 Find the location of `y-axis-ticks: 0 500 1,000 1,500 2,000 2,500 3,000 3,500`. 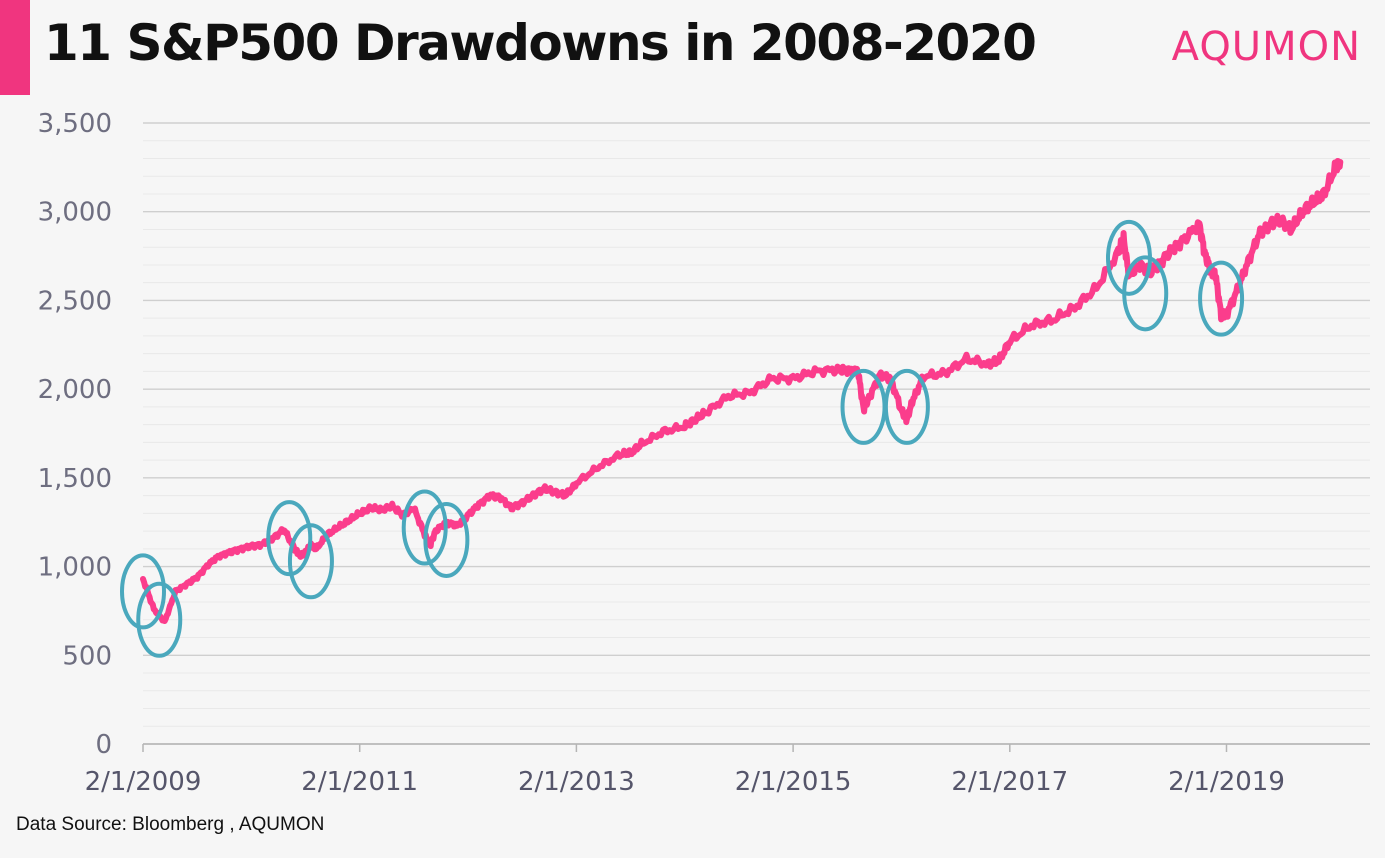

y-axis-ticks: 0 500 1,000 1,500 2,000 2,500 3,000 3,500 is located at coordinates (75, 434).